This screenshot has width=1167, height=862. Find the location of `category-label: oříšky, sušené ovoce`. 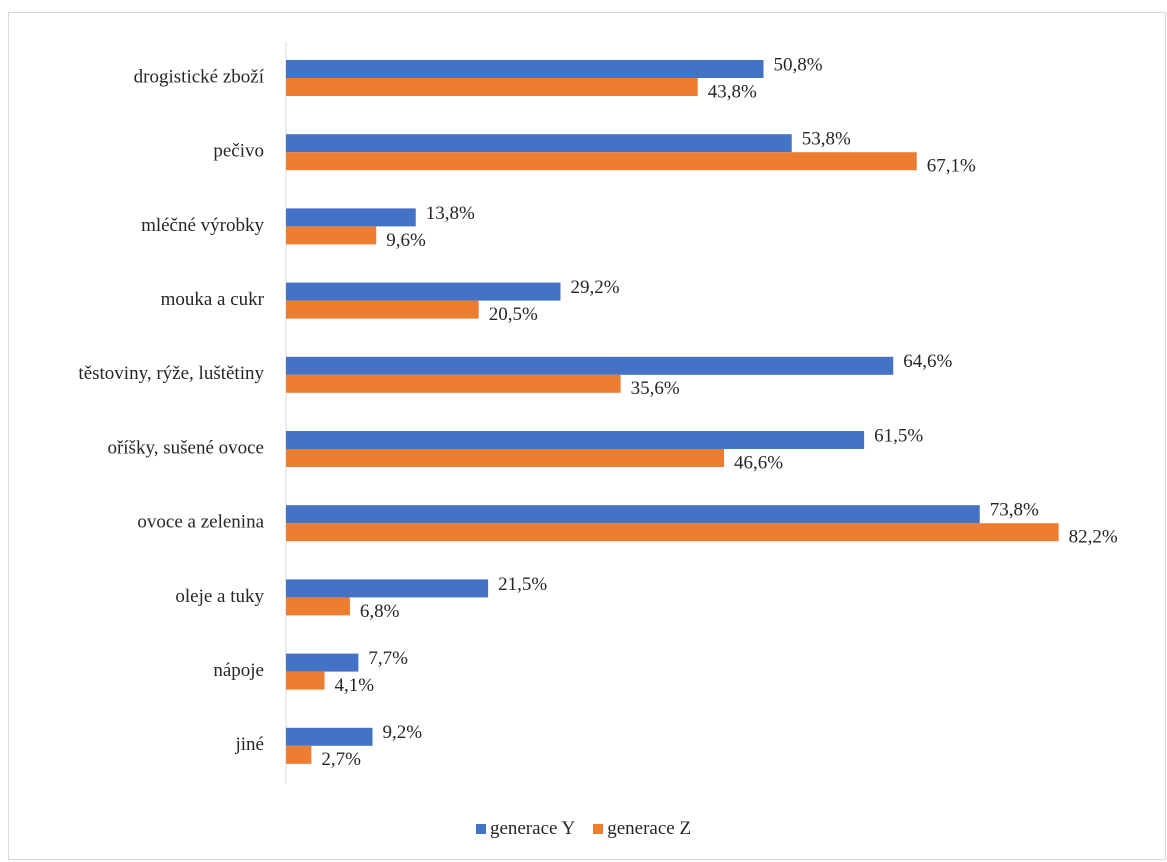

category-label: oříšky, sušené ovoce is located at coordinates (185, 447).